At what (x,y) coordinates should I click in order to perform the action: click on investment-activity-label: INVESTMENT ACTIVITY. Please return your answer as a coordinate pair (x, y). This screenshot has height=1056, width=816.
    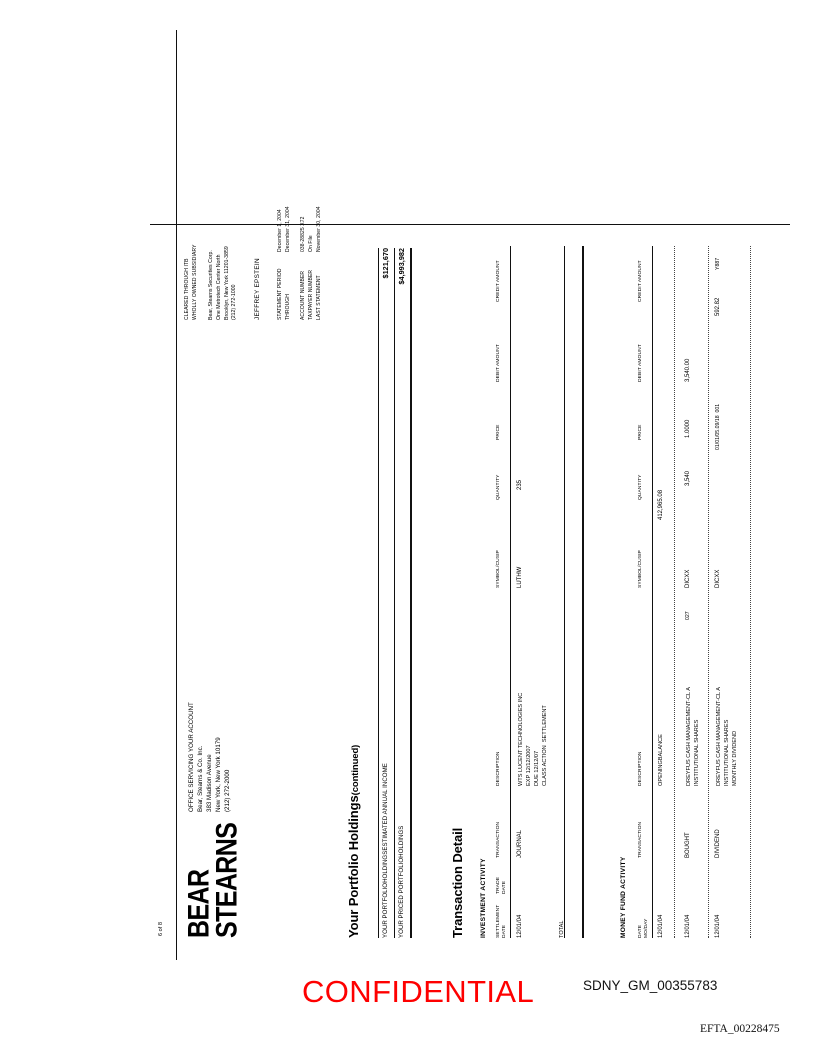
    Looking at the image, I should click on (483, 898).